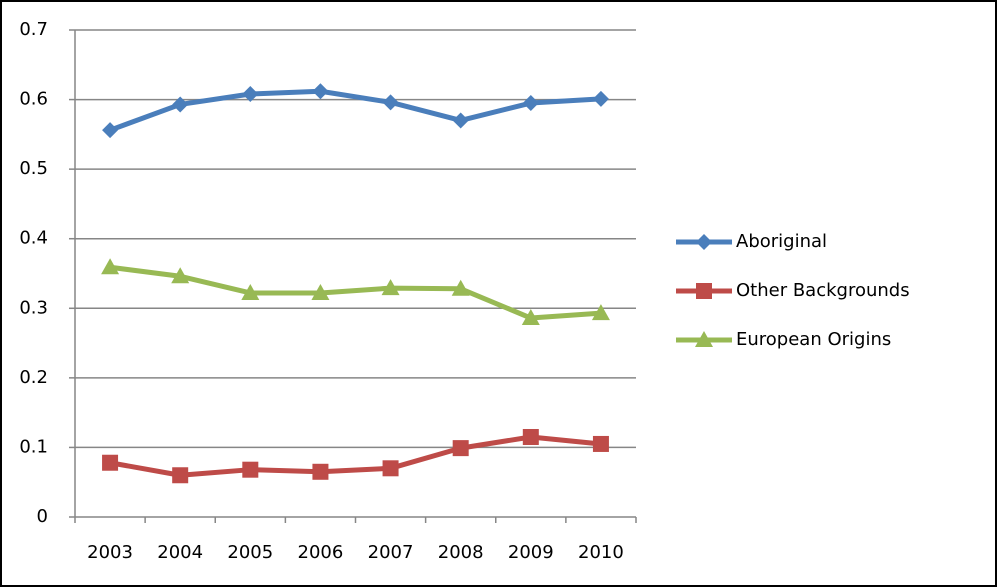 The height and width of the screenshot is (587, 997). Describe the element at coordinates (33, 307) in the screenshot. I see `y-tick-label: 0.3` at that location.